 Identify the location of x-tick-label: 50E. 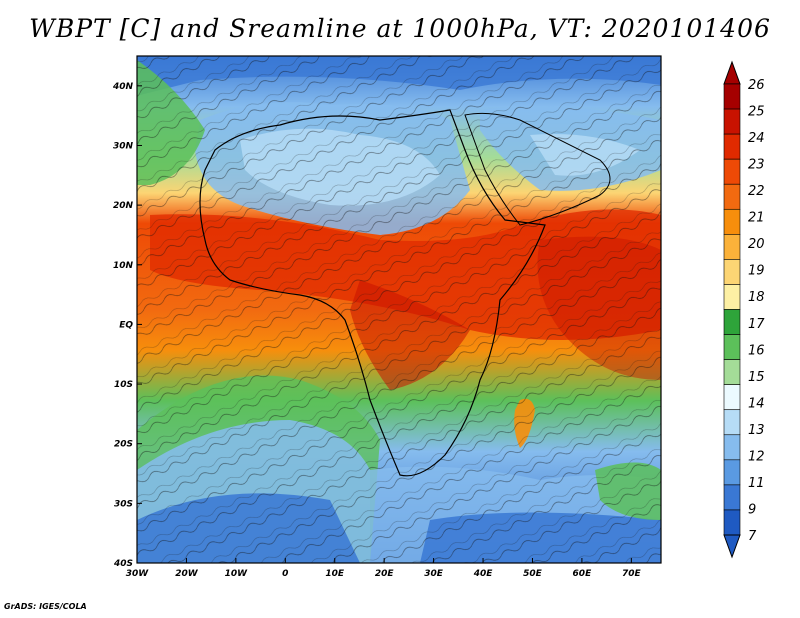
(533, 574).